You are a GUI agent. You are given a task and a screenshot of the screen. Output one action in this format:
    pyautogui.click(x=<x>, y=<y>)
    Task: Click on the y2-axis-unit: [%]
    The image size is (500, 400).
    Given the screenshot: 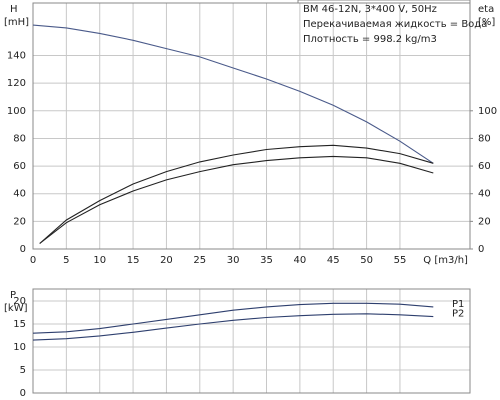 What is the action you would take?
    pyautogui.click(x=486, y=22)
    